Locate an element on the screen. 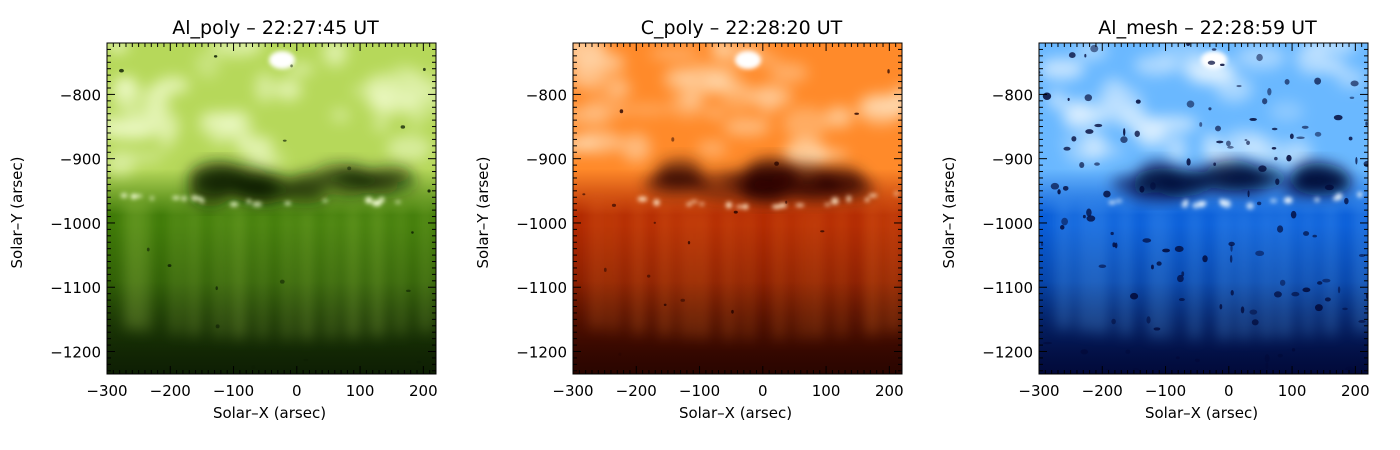 The height and width of the screenshot is (450, 1400). panel-title: Al_poly – 22:27:45 UT is located at coordinates (275, 28).